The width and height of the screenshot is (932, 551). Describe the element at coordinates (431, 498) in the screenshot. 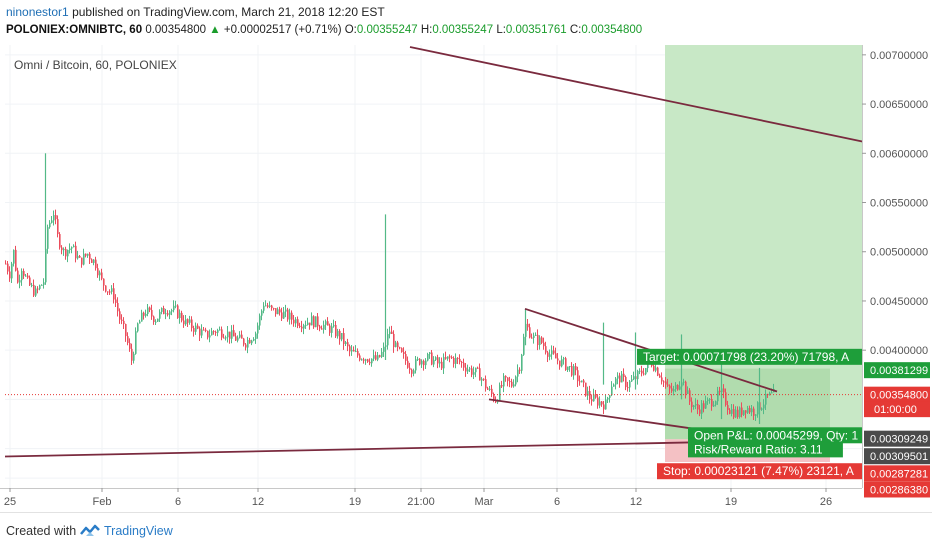

I see `time-axis: 25 Feb 6 12 19 21:00 Mar 6 12 19 26` at that location.